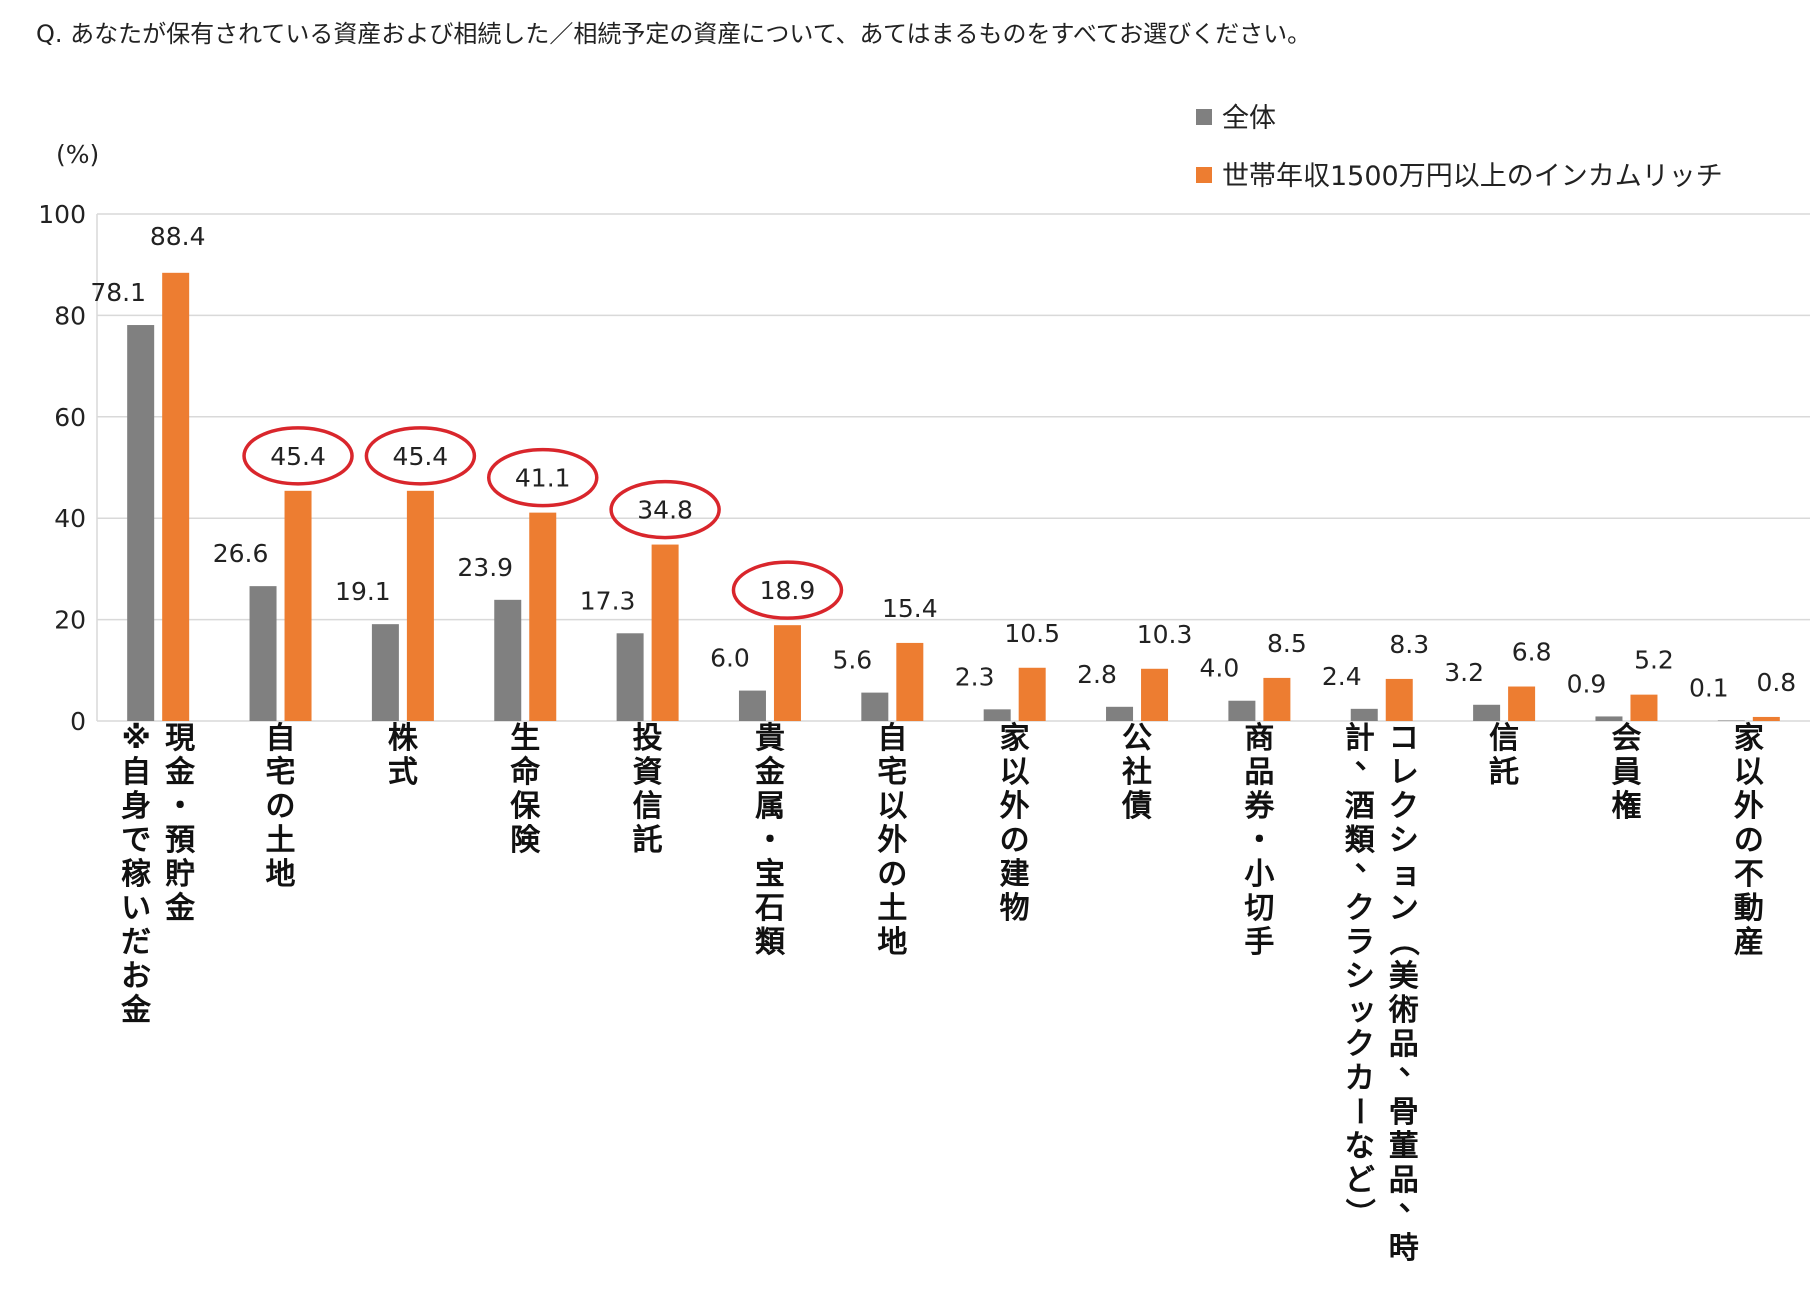 This screenshot has height=1290, width=1814. What do you see at coordinates (1220, 668) in the screenshot?
I see `data-label-overall: 4.0` at bounding box center [1220, 668].